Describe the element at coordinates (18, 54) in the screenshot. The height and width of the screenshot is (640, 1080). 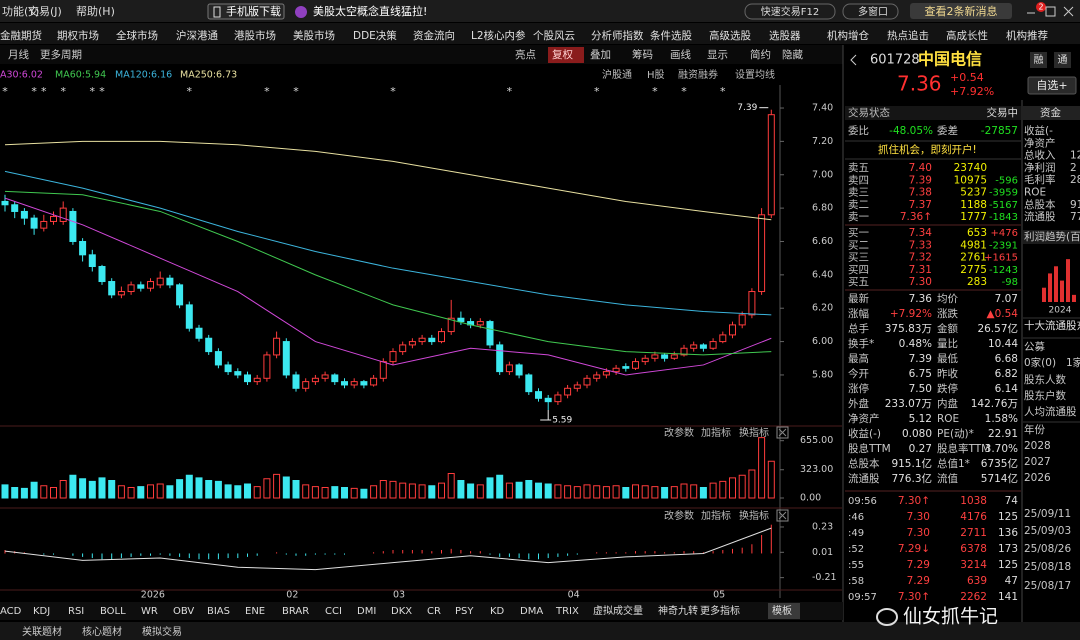
I see `period-button: 月线` at that location.